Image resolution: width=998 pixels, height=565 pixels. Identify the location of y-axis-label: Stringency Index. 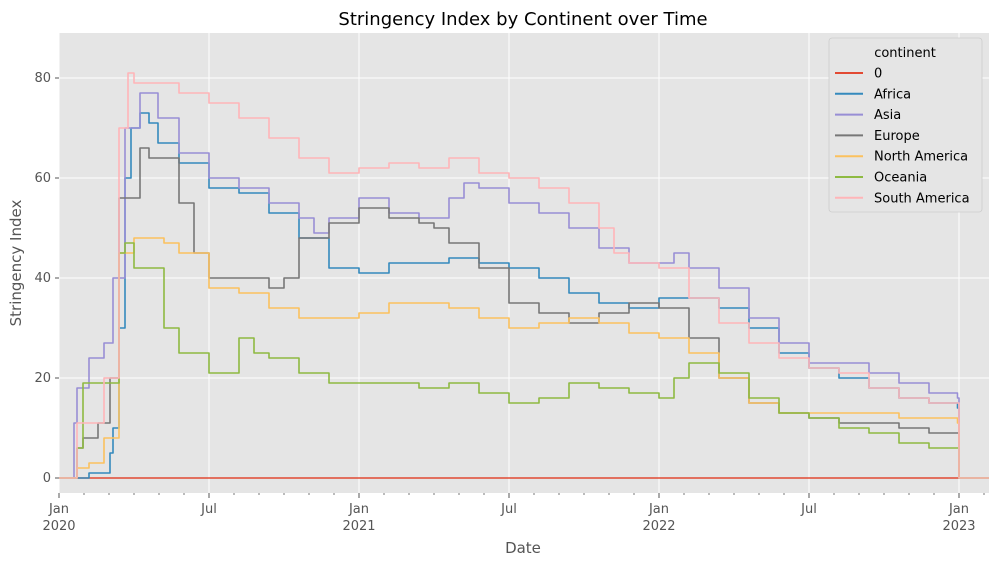
(16, 263).